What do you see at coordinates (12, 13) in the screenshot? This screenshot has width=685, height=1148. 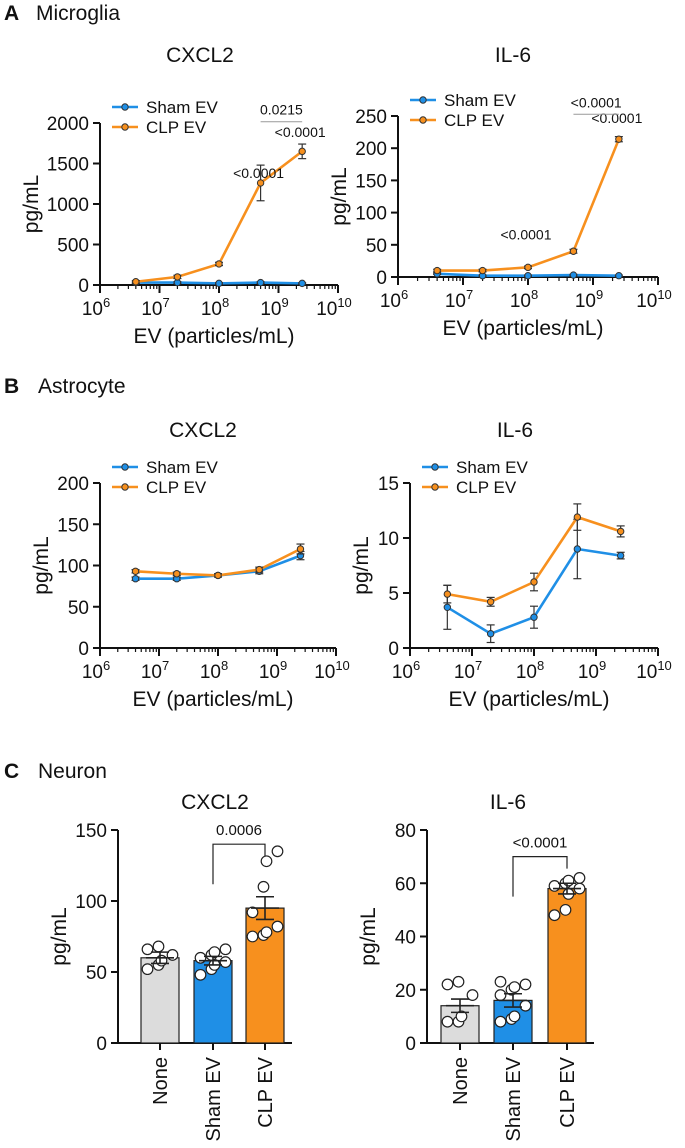 I see `panel-letter-a: A` at bounding box center [12, 13].